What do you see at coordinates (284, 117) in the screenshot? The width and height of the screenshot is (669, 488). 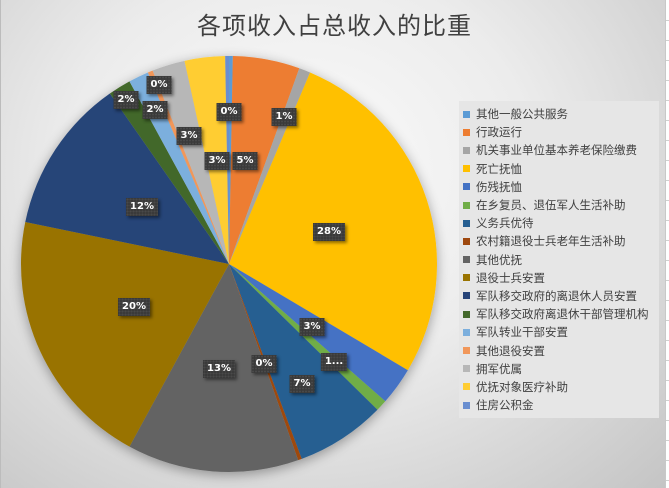 I see `data-label: 1%` at bounding box center [284, 117].